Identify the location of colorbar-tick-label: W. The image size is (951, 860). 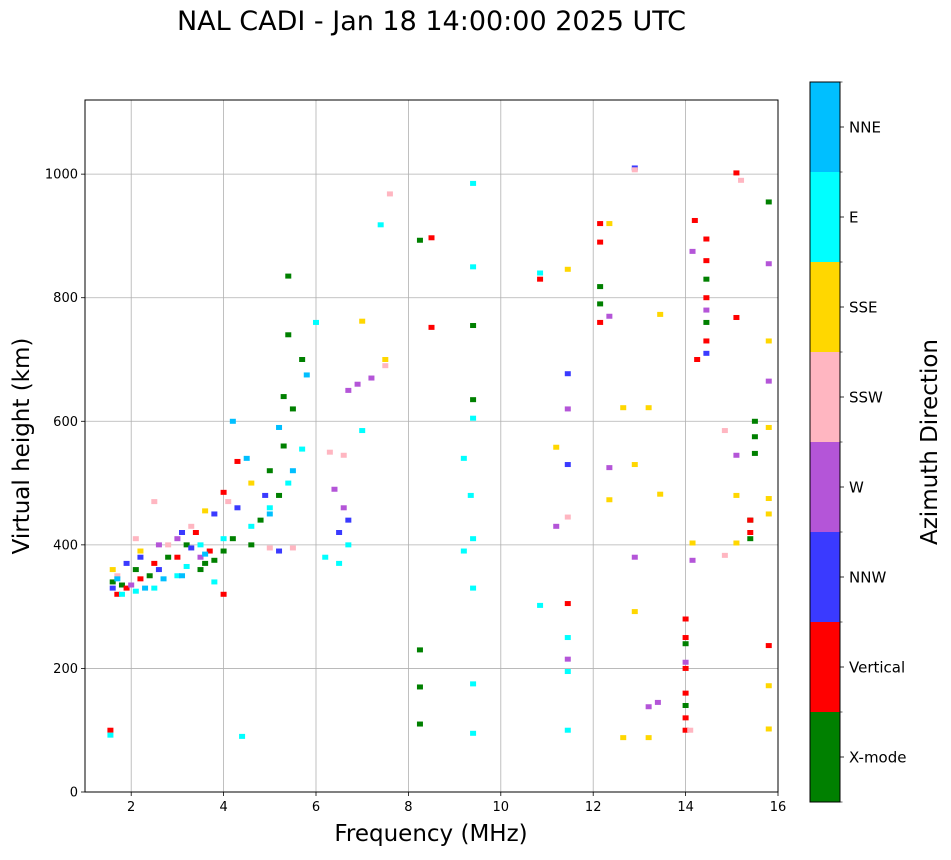
(856, 488).